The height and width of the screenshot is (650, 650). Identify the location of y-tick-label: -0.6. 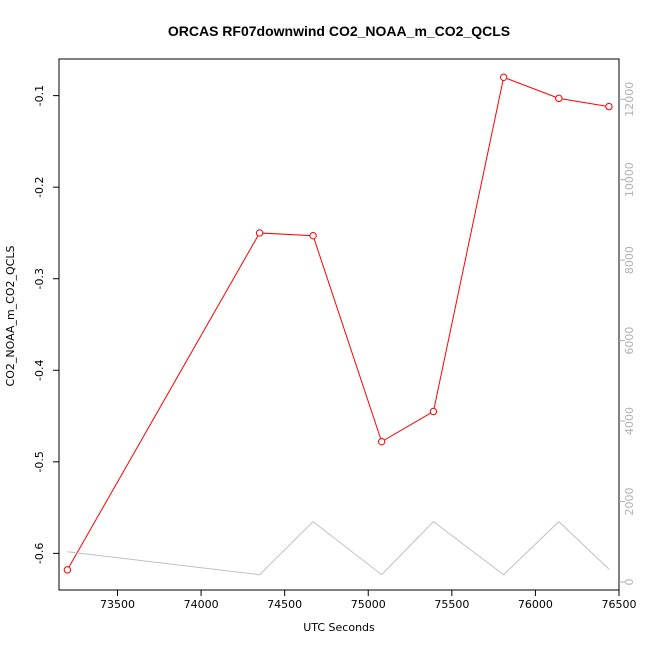
(39, 553).